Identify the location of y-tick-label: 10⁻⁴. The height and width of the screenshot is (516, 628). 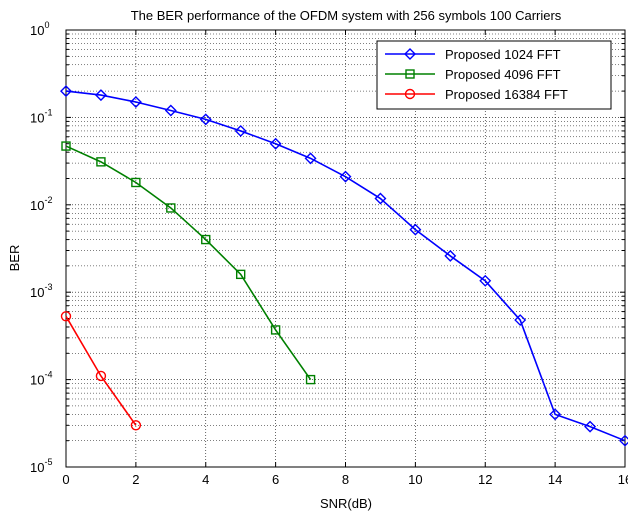
(41, 379).